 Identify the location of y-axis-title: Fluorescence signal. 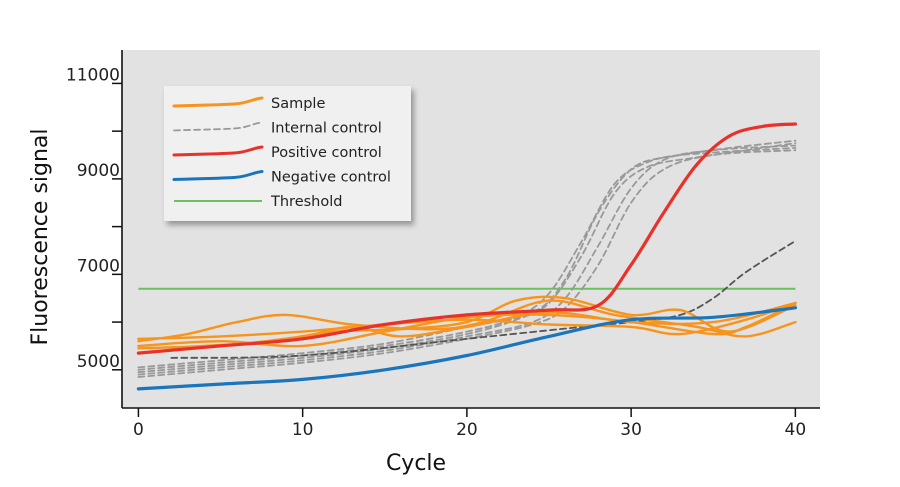
(40, 236).